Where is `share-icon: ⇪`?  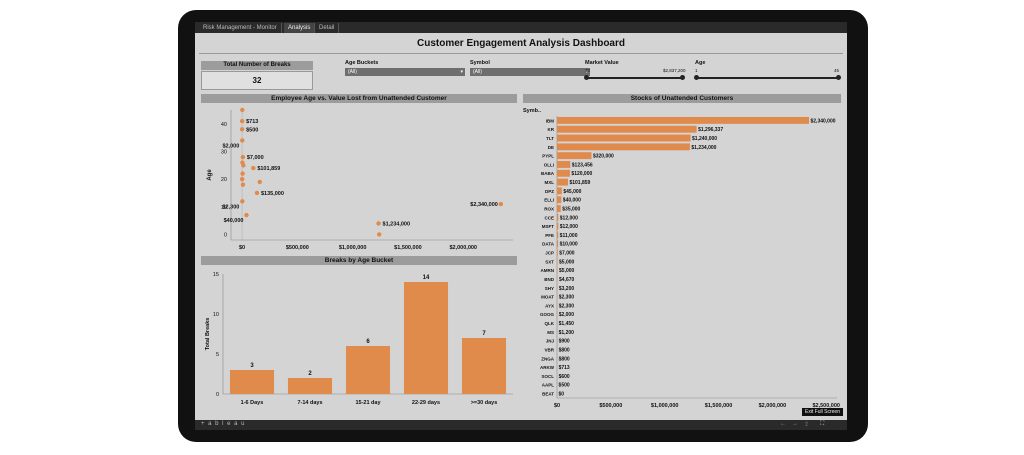 share-icon: ⇪ is located at coordinates (807, 425).